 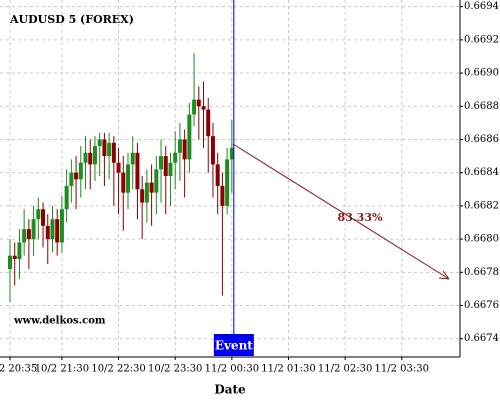 What do you see at coordinates (175, 369) in the screenshot?
I see `x-tick-label: 10/2 23:30` at bounding box center [175, 369].